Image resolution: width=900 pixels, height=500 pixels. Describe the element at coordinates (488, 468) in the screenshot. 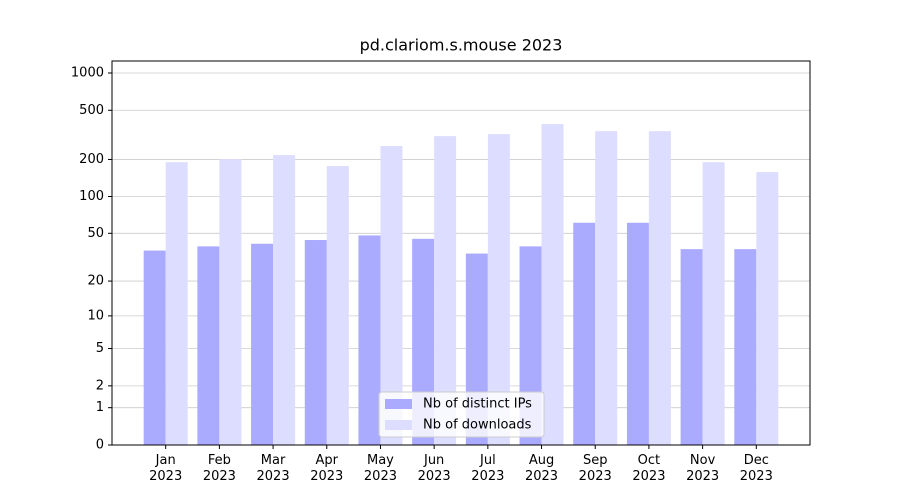

I see `x-tick-label: Jul 2023` at that location.